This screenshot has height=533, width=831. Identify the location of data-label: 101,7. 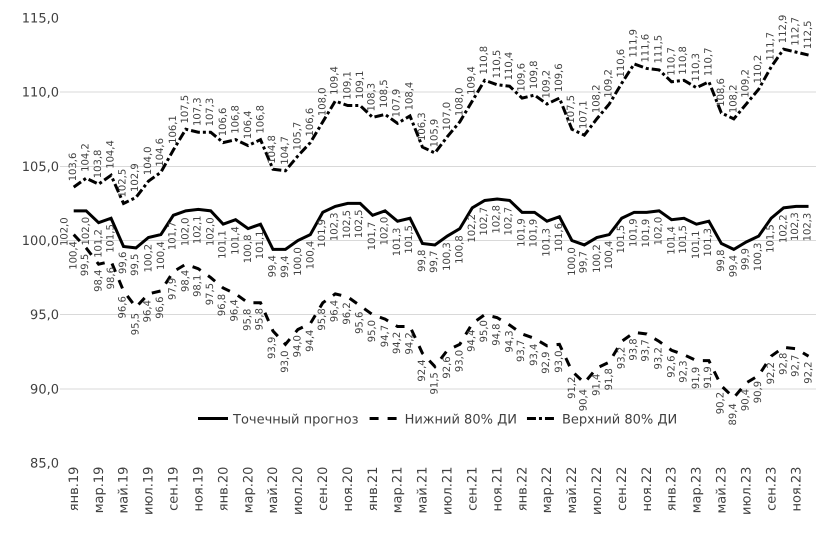
(173, 235).